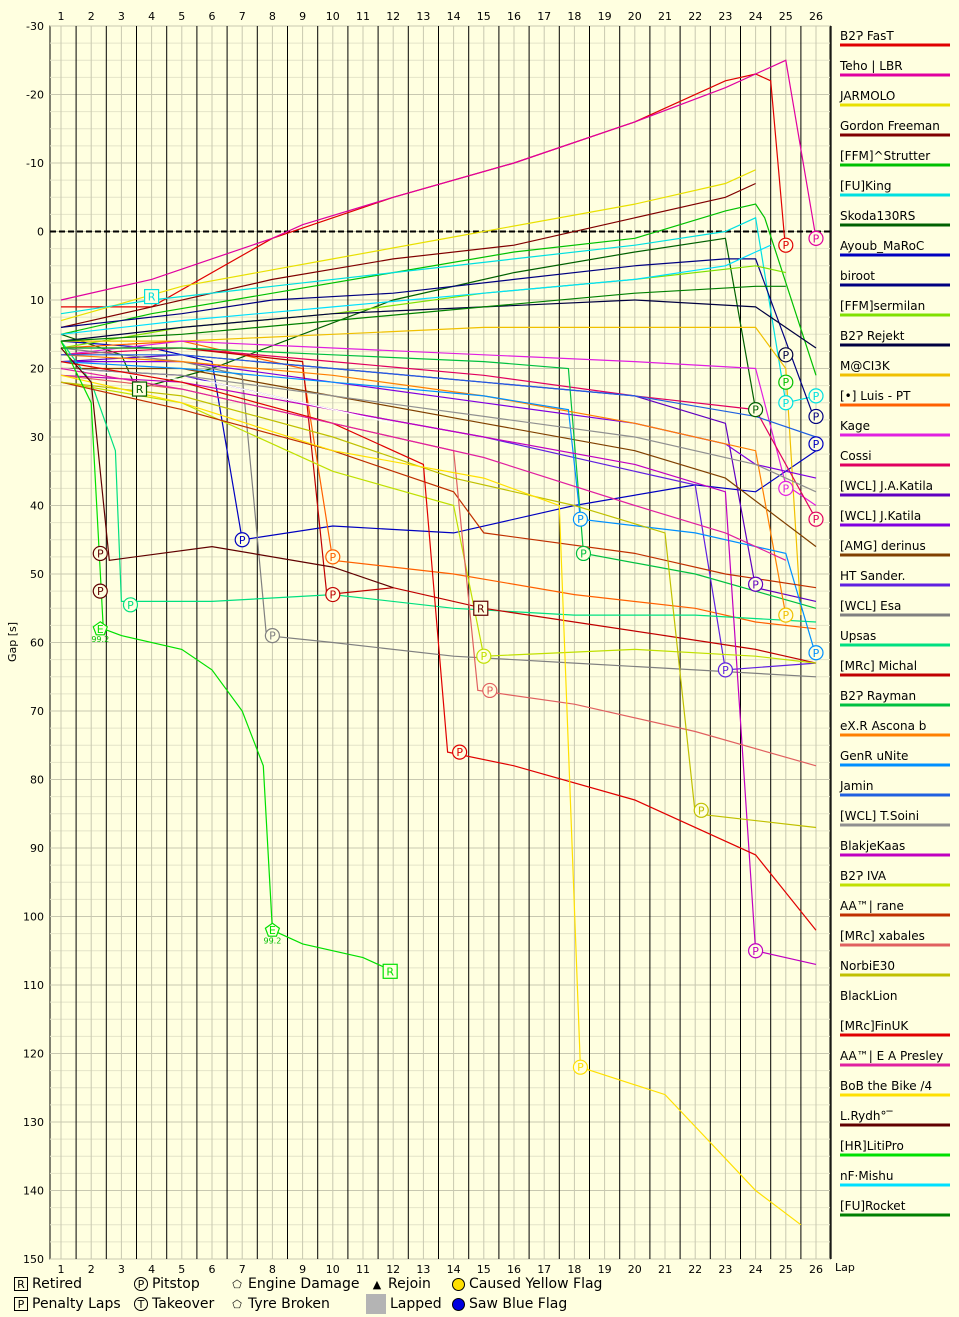 This screenshot has height=1317, width=959. Describe the element at coordinates (37, 711) in the screenshot. I see `y-tick-label: 70` at that location.